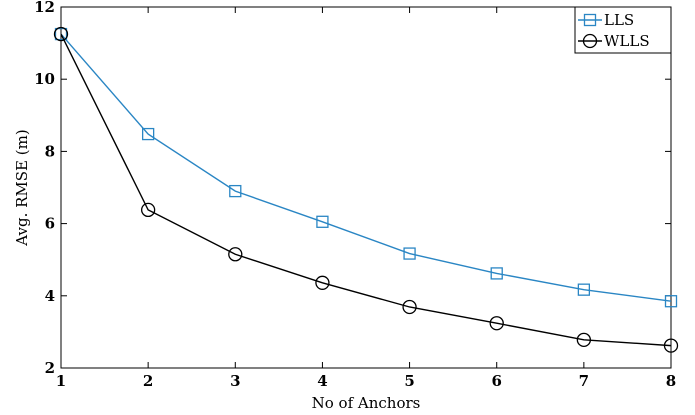 The width and height of the screenshot is (695, 415). I want to click on legend-entry-wlls: WLLS, so click(614, 41).